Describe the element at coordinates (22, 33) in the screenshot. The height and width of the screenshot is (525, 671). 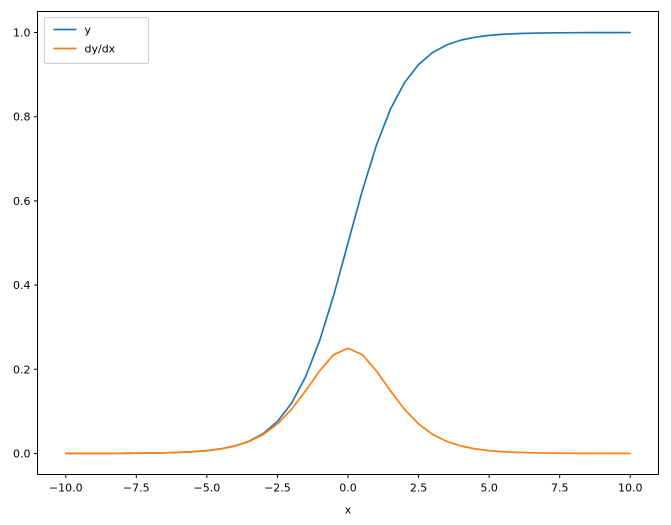
I see `y-tick-label: 1.0` at that location.